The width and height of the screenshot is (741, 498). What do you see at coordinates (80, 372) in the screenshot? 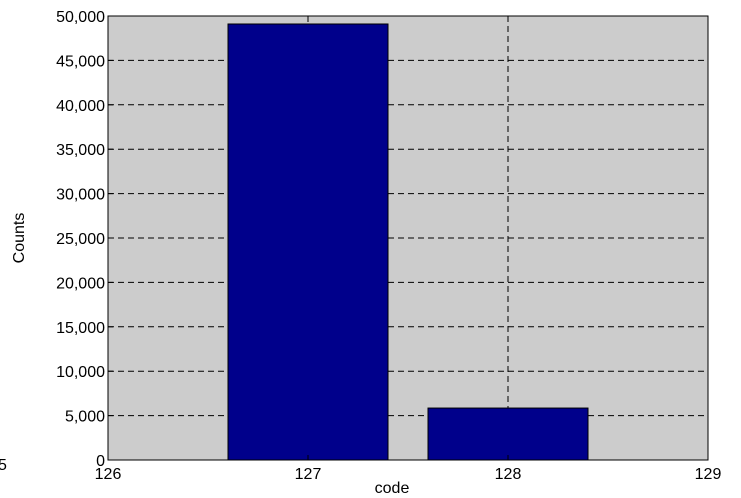
I see `y-tick-label: 10,000` at bounding box center [80, 372].